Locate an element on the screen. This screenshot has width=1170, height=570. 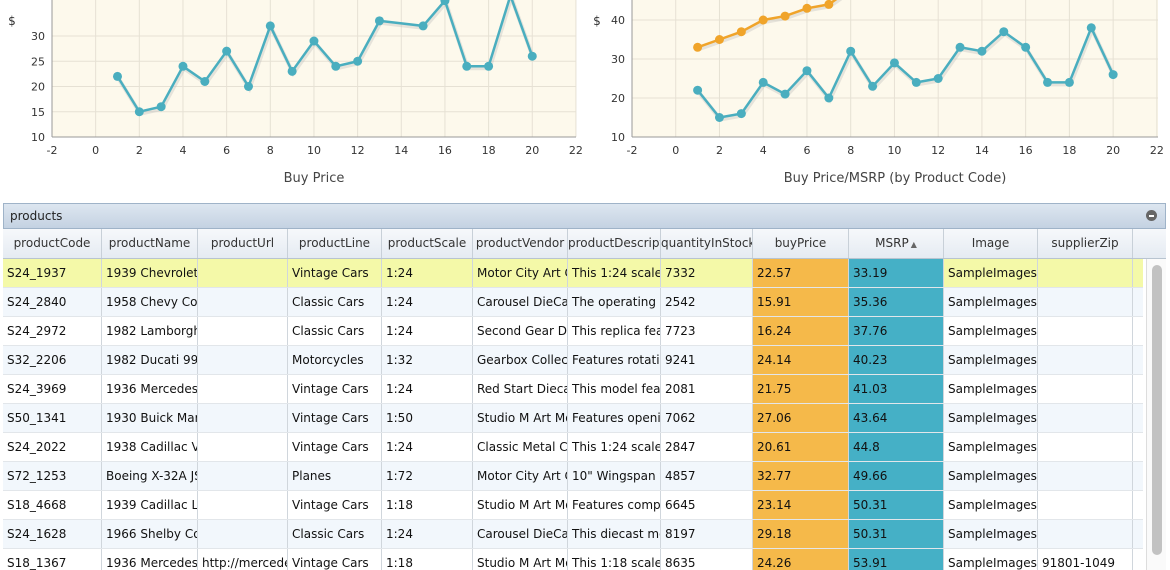
cell-buyprice: 29.18 is located at coordinates (801, 534).